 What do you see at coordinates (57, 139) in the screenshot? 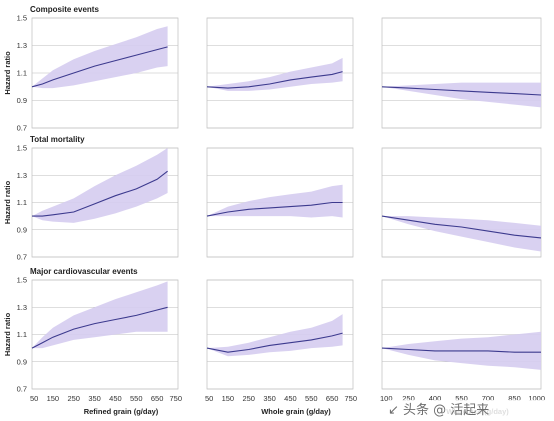
I see `row-title-2: Total mortality` at bounding box center [57, 139].